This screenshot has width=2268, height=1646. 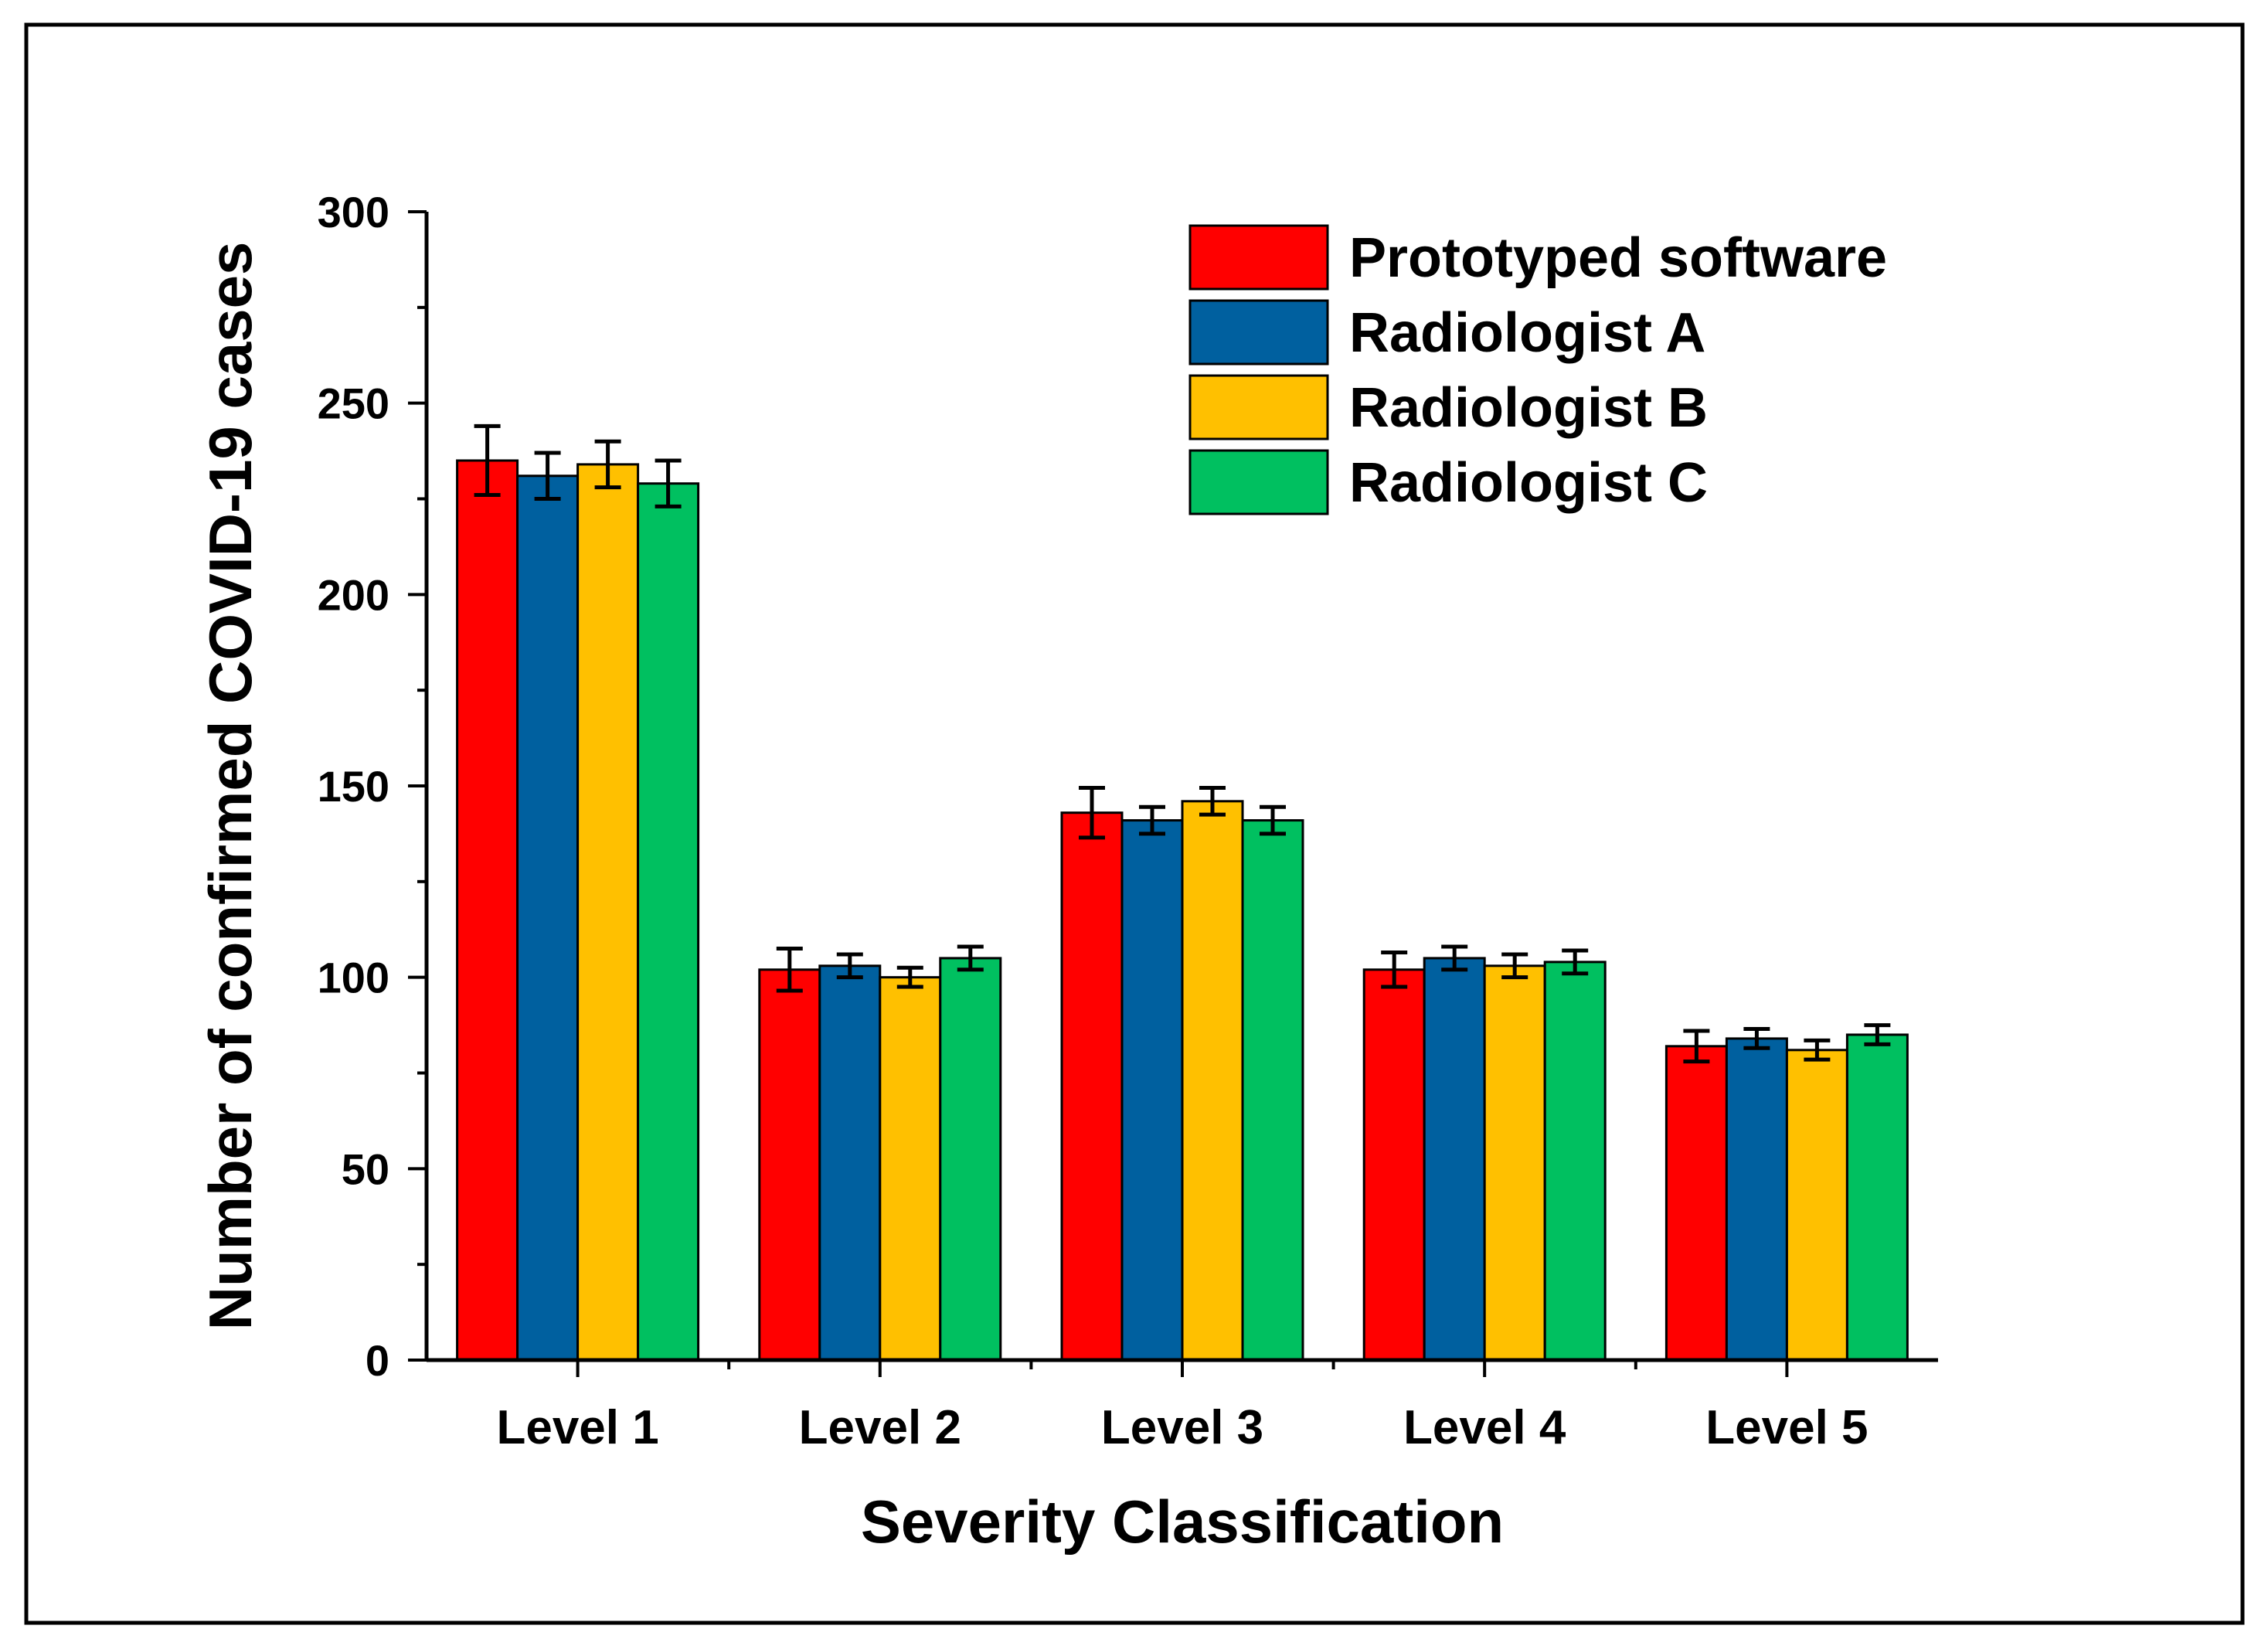 I want to click on y-tick-label-200: 200, so click(x=353, y=594).